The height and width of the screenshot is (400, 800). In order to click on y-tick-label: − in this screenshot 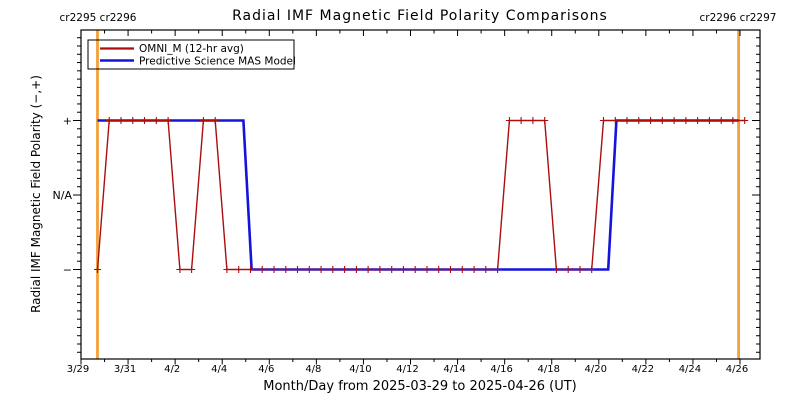, I will do `click(67, 269)`.